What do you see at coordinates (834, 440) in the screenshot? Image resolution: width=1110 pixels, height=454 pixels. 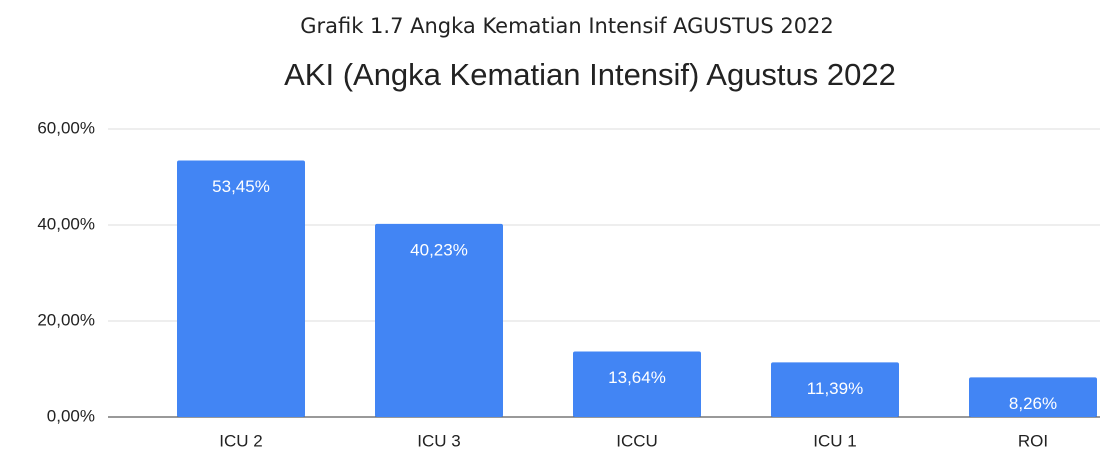 I see `x-tick-label: ICU 1` at bounding box center [834, 440].